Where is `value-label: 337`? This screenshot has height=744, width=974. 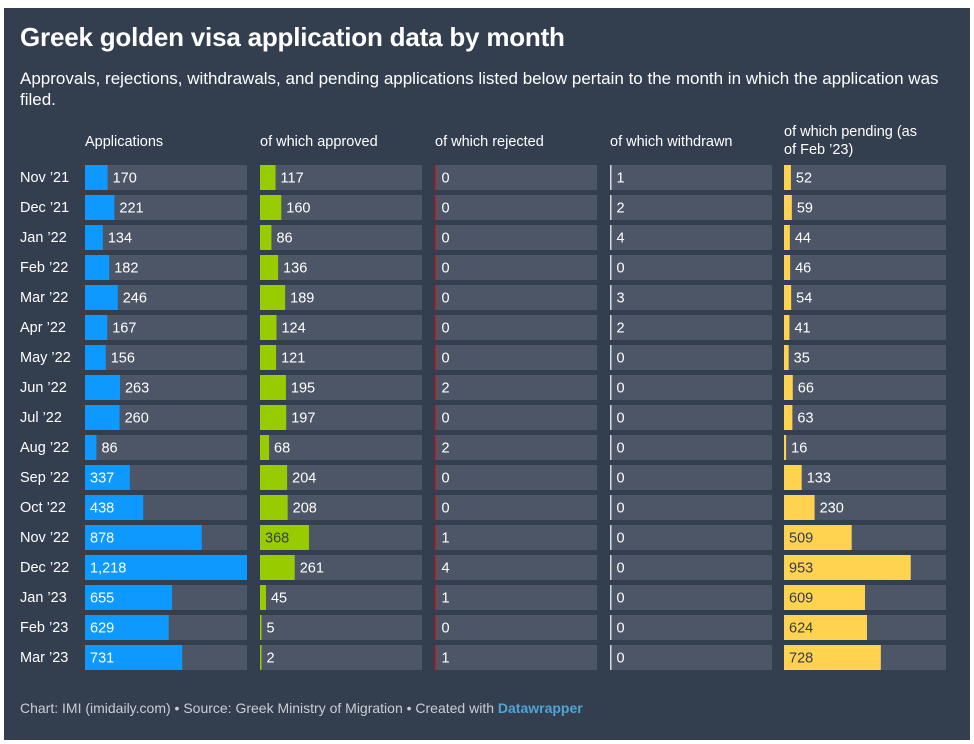 value-label: 337 is located at coordinates (102, 479).